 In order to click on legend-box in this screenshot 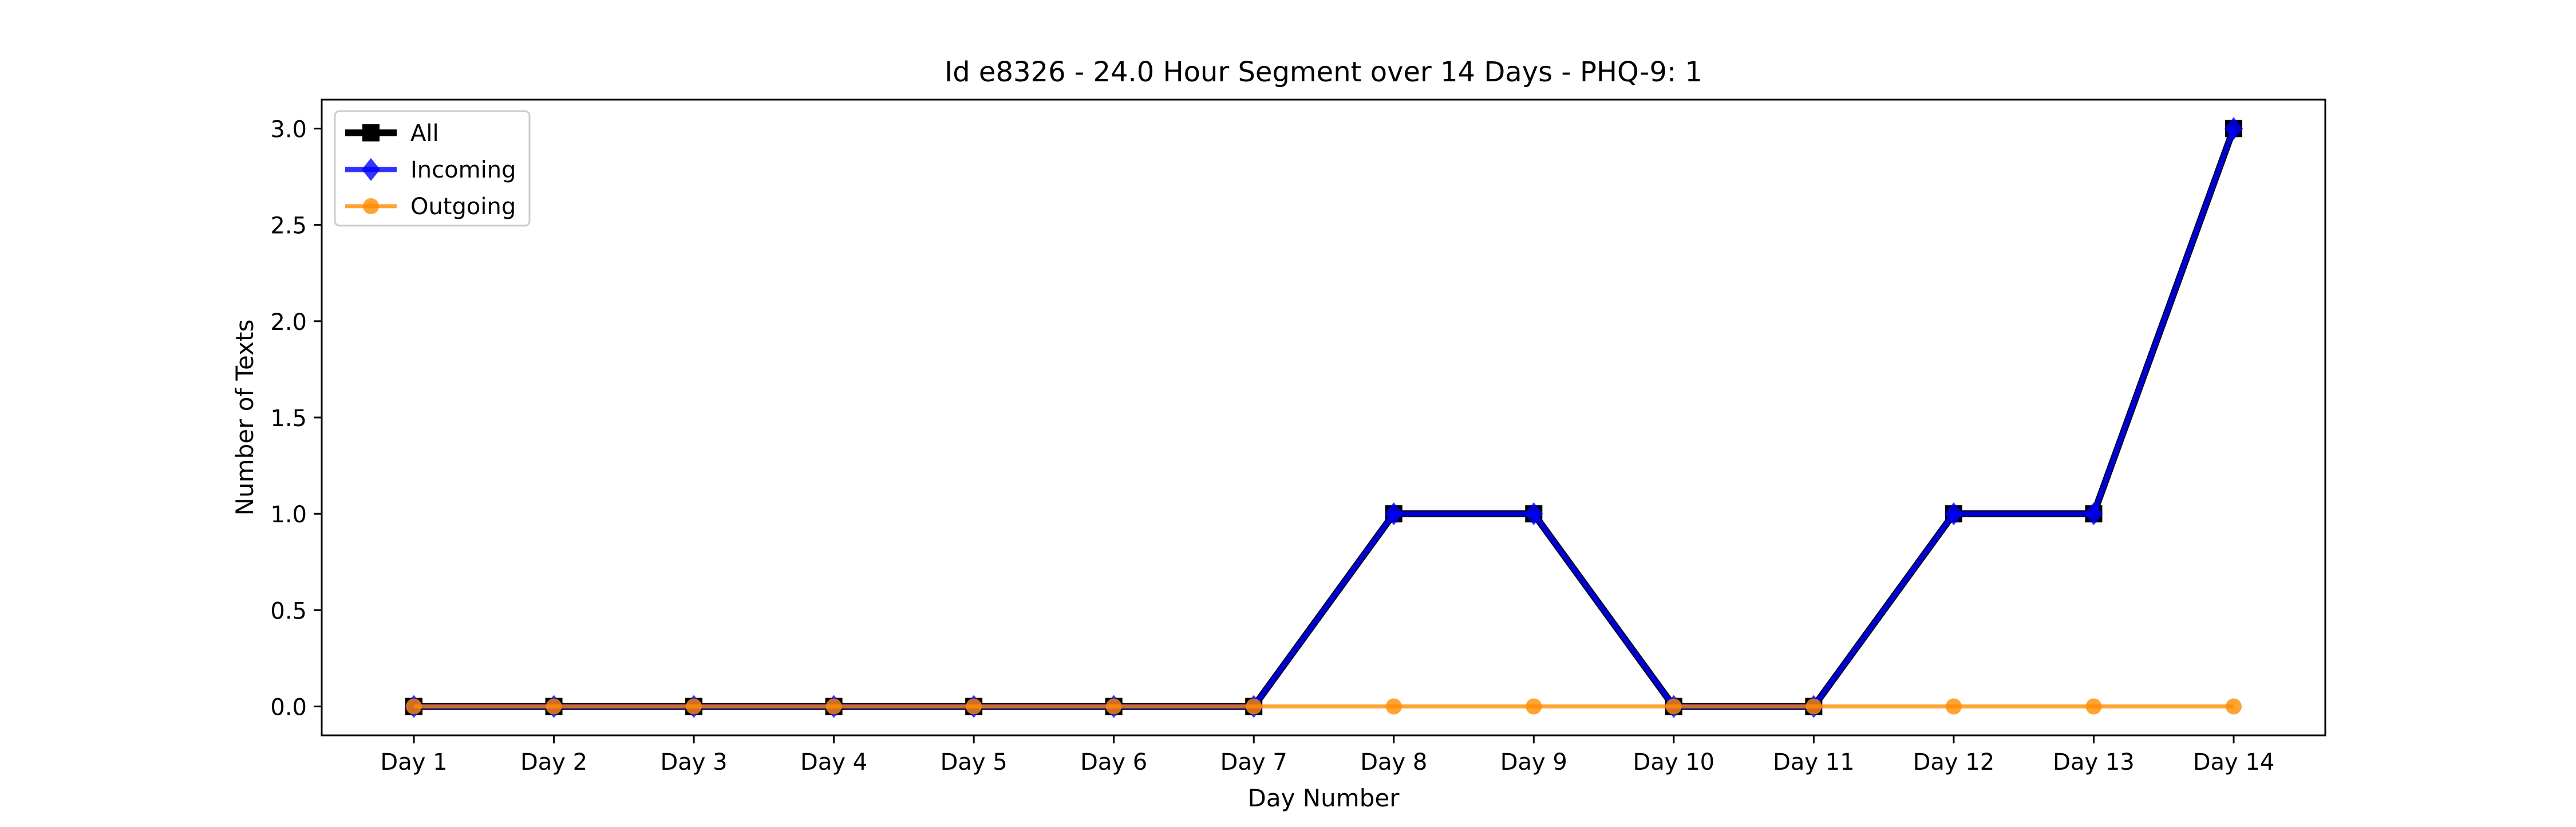, I will do `click(432, 168)`.